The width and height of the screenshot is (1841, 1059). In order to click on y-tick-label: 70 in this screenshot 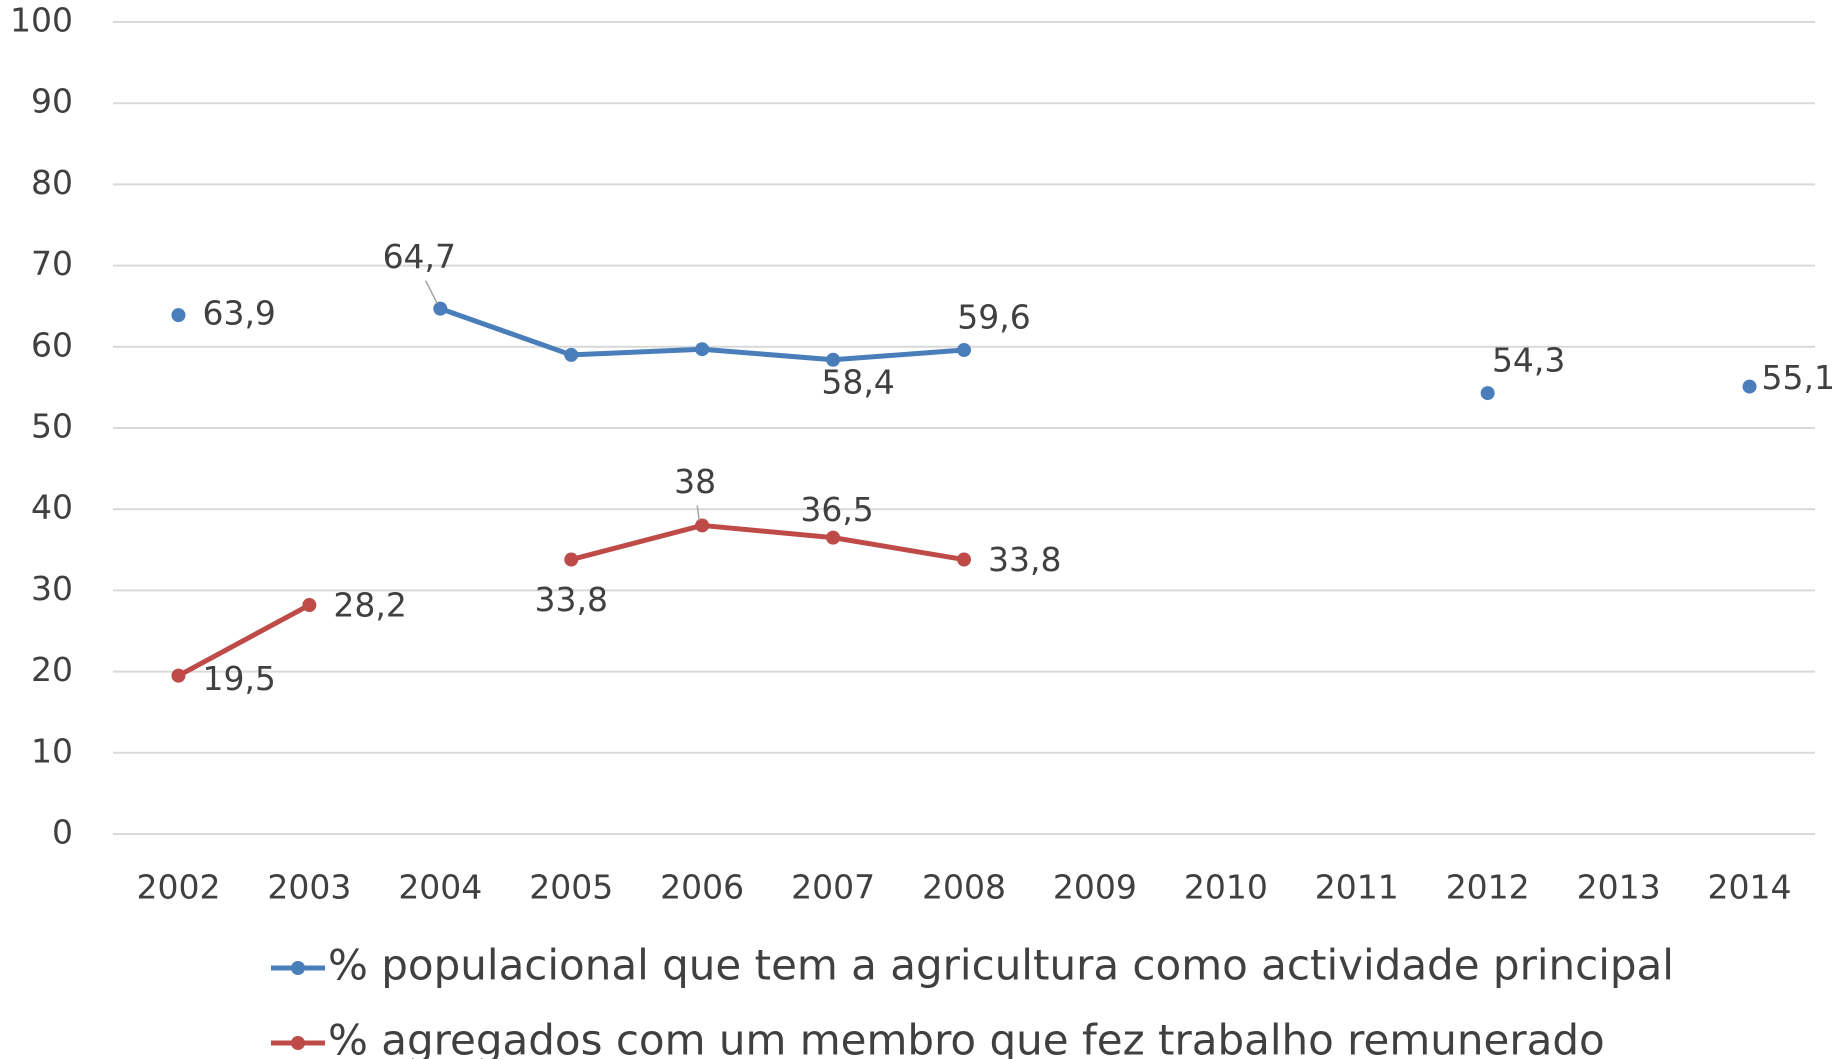, I will do `click(52, 263)`.